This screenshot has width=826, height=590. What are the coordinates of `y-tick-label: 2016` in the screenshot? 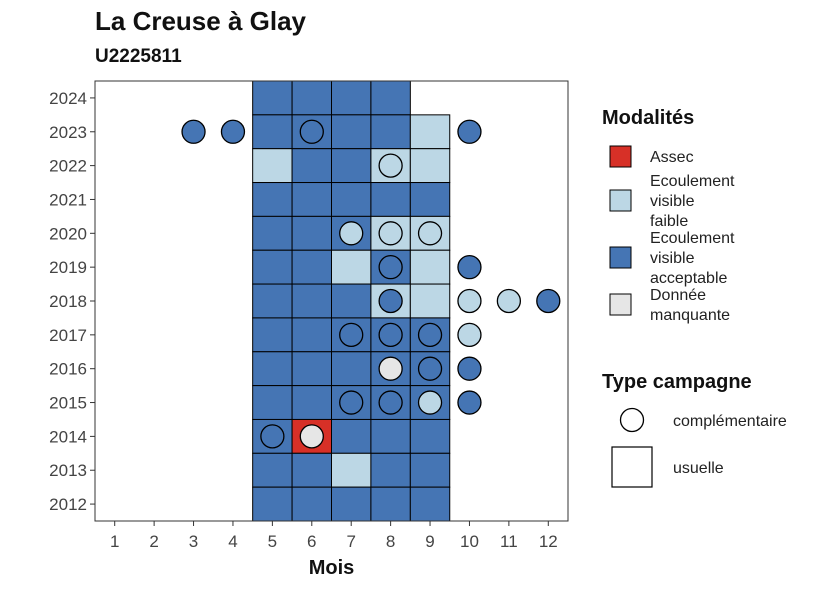 It's located at (68, 369).